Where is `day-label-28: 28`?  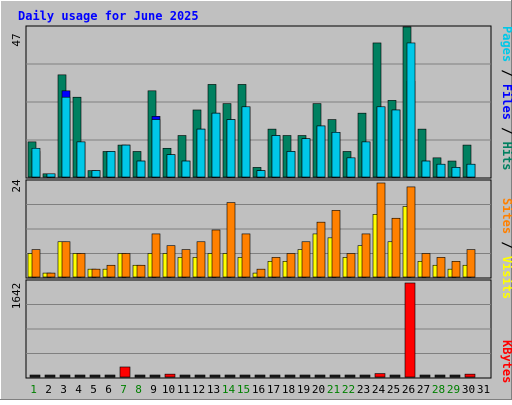 day-label-28: 28 is located at coordinates (438, 389).